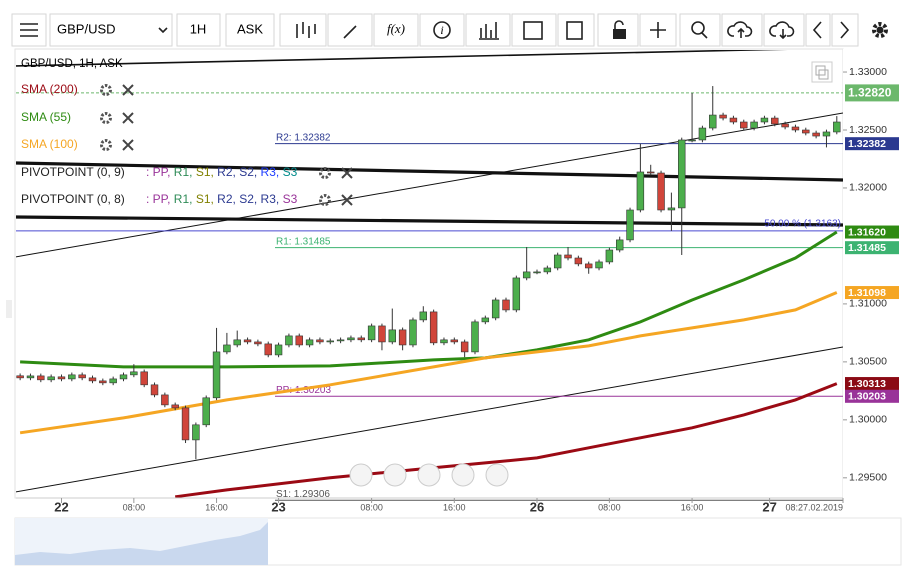 Image resolution: width=903 pixels, height=568 pixels. What do you see at coordinates (802, 224) in the screenshot?
I see `fib-label: 50.00 % (1.3163)` at bounding box center [802, 224].